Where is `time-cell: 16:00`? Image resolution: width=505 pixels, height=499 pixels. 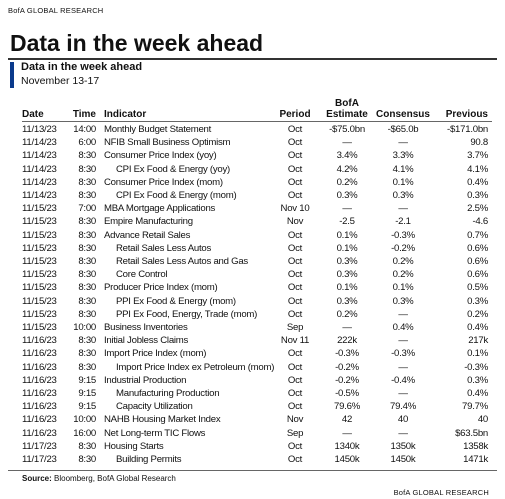 time-cell: 16:00 is located at coordinates (84, 433).